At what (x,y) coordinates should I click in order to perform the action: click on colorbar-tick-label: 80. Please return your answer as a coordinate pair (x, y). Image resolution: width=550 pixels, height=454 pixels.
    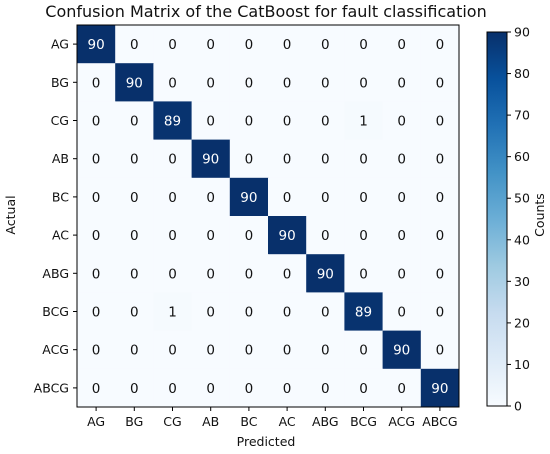
    Looking at the image, I should click on (522, 73).